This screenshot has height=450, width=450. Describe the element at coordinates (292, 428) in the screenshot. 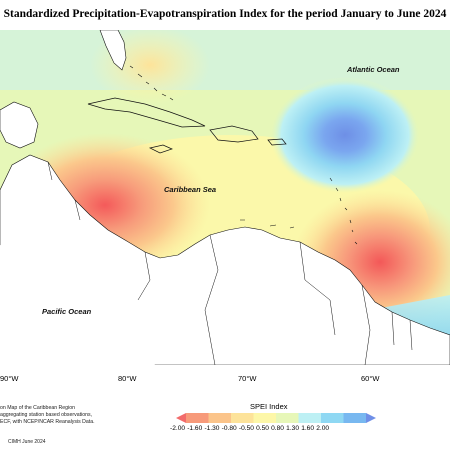

I see `legend-tick-label: 1.30` at that location.